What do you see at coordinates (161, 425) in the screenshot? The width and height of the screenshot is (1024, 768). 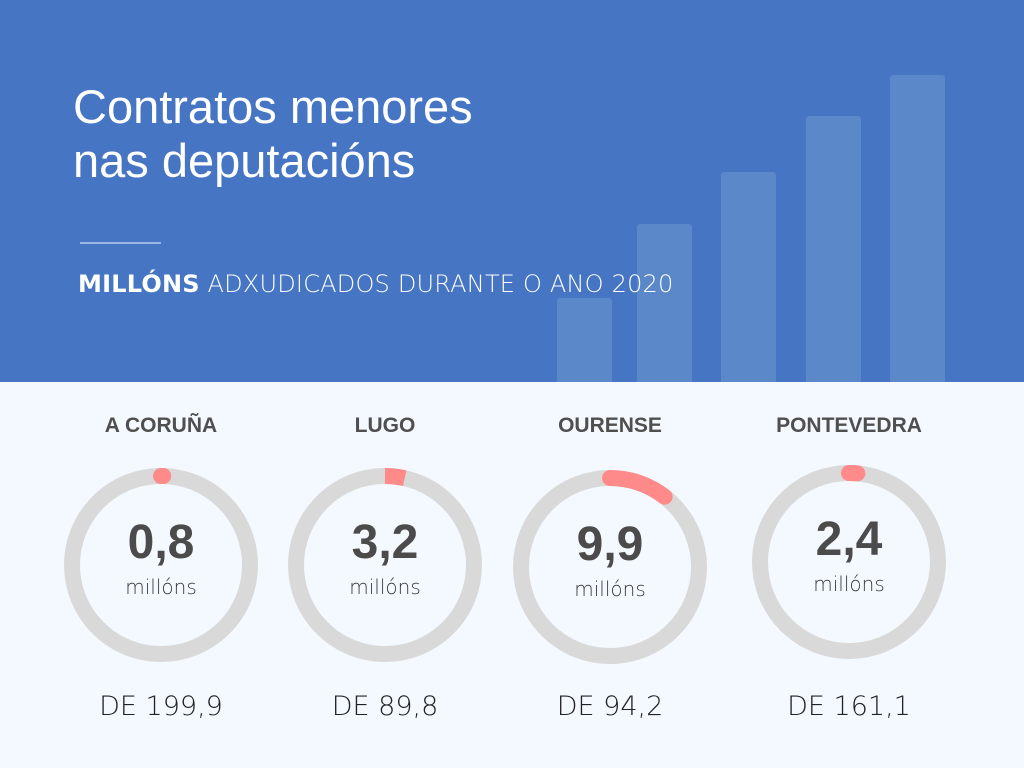 I see `province-name: A CORUÑA` at bounding box center [161, 425].